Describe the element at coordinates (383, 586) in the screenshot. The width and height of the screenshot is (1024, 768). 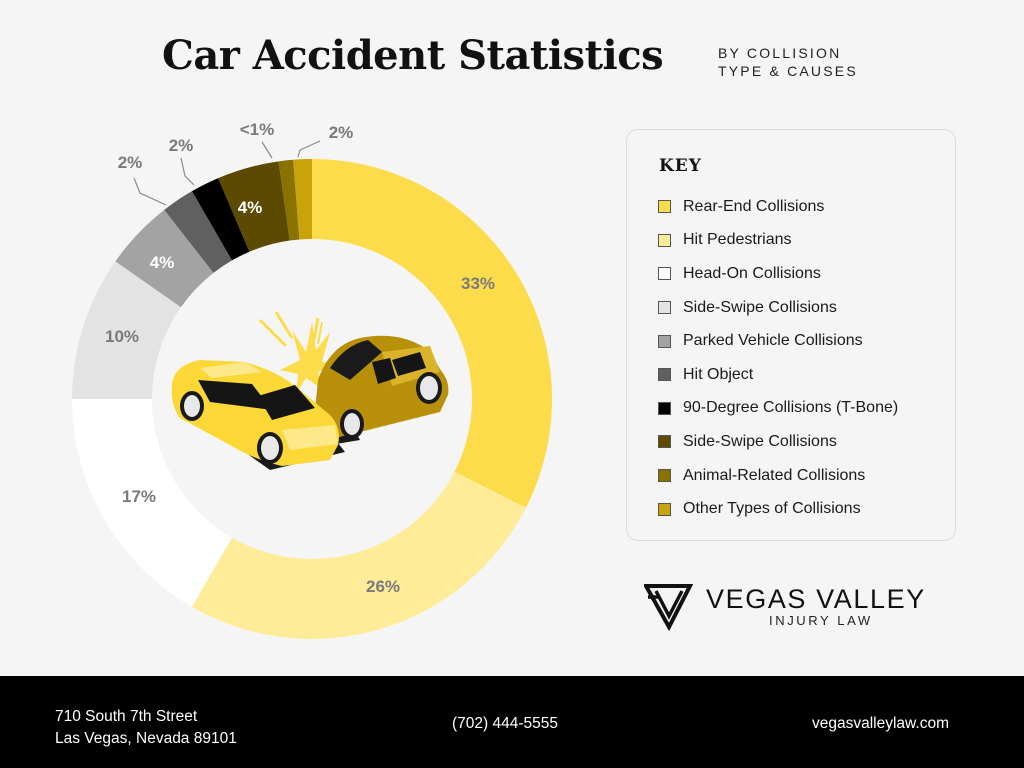
I see `segment-value-label: 26%` at that location.